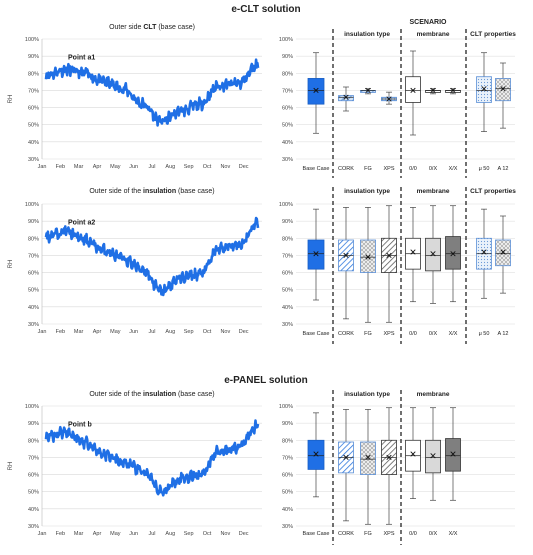  I want to click on x-tick-label: Oct, so click(207, 167).